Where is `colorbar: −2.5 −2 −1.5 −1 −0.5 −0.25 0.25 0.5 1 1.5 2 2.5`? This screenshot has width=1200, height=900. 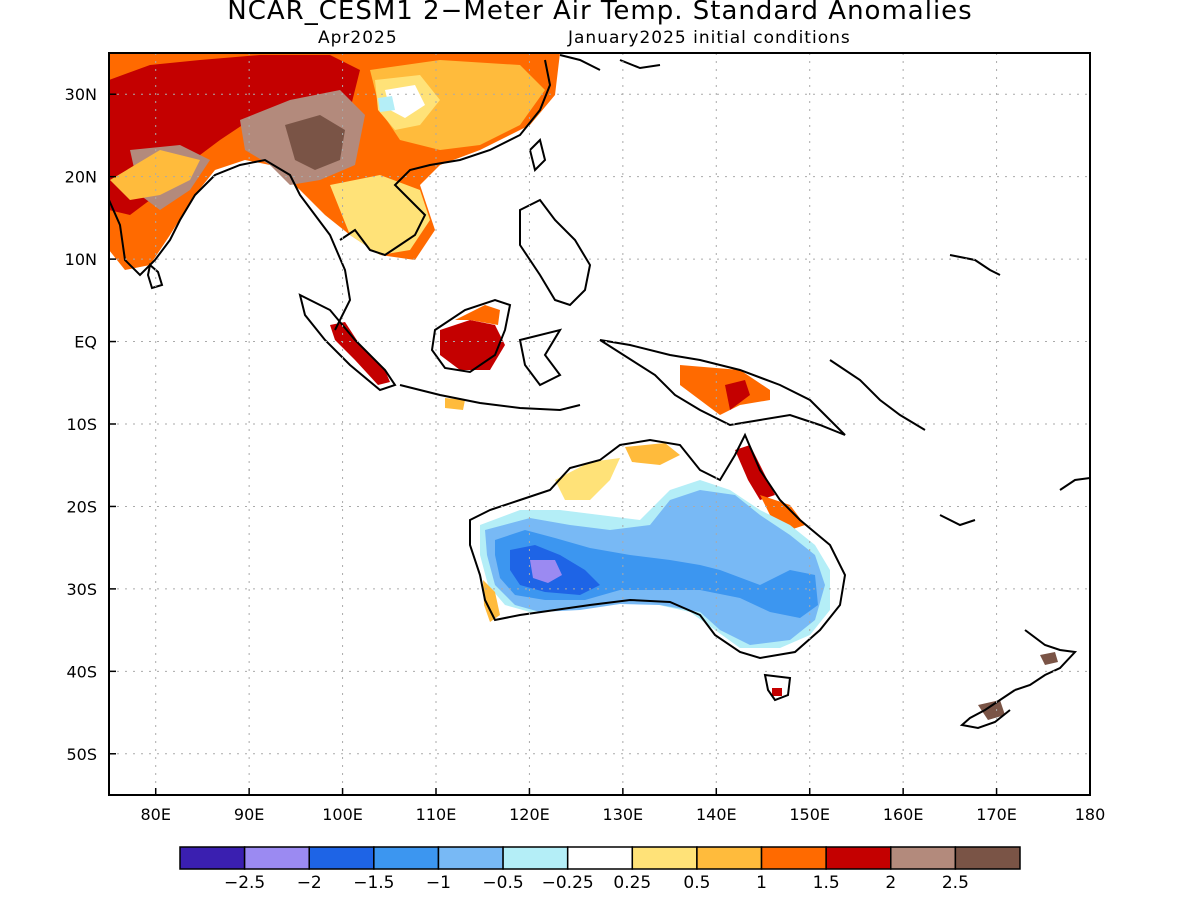
colorbar: −2.5 −2 −1.5 −1 −0.5 −0.25 0.25 0.5 1 1.5 2 2.5 is located at coordinates (600, 869).